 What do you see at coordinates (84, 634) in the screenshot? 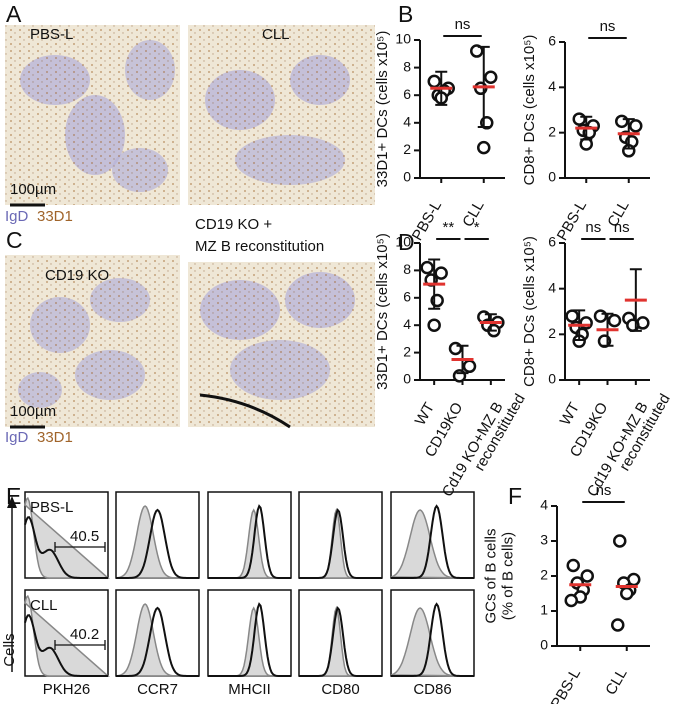
I see `gate-value: 40.2` at bounding box center [84, 634].